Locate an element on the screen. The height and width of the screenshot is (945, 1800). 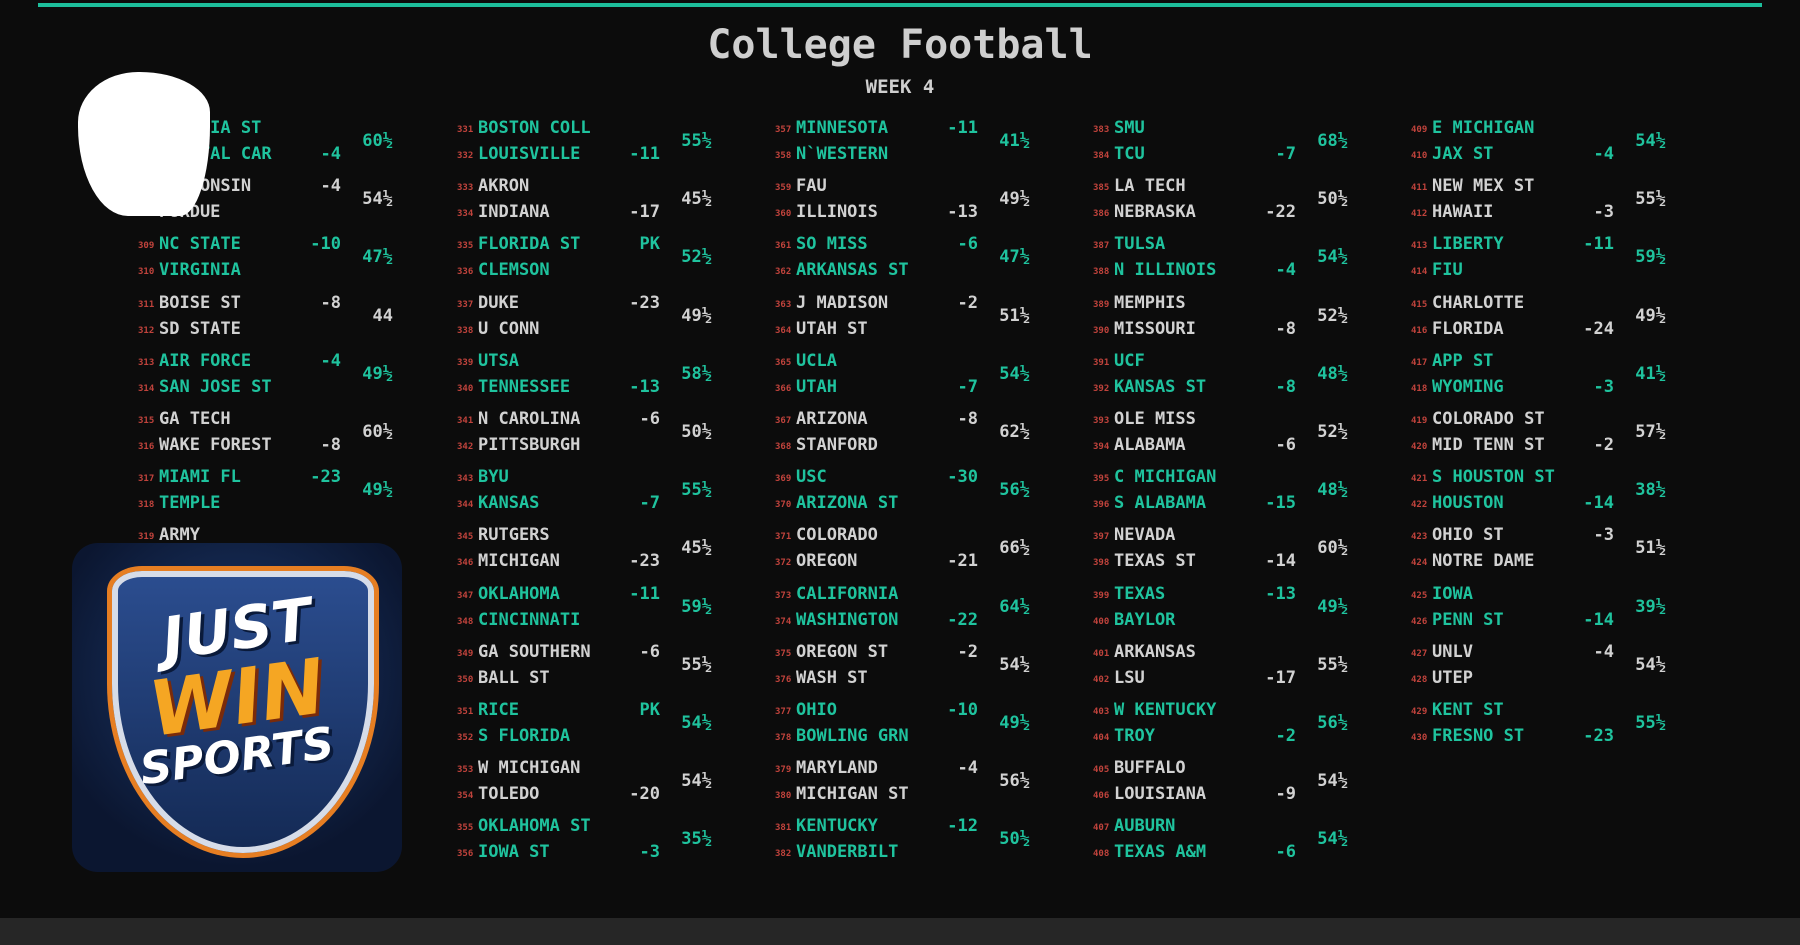
home-team-line: 342 PITTSBURGH is located at coordinates (587, 448).